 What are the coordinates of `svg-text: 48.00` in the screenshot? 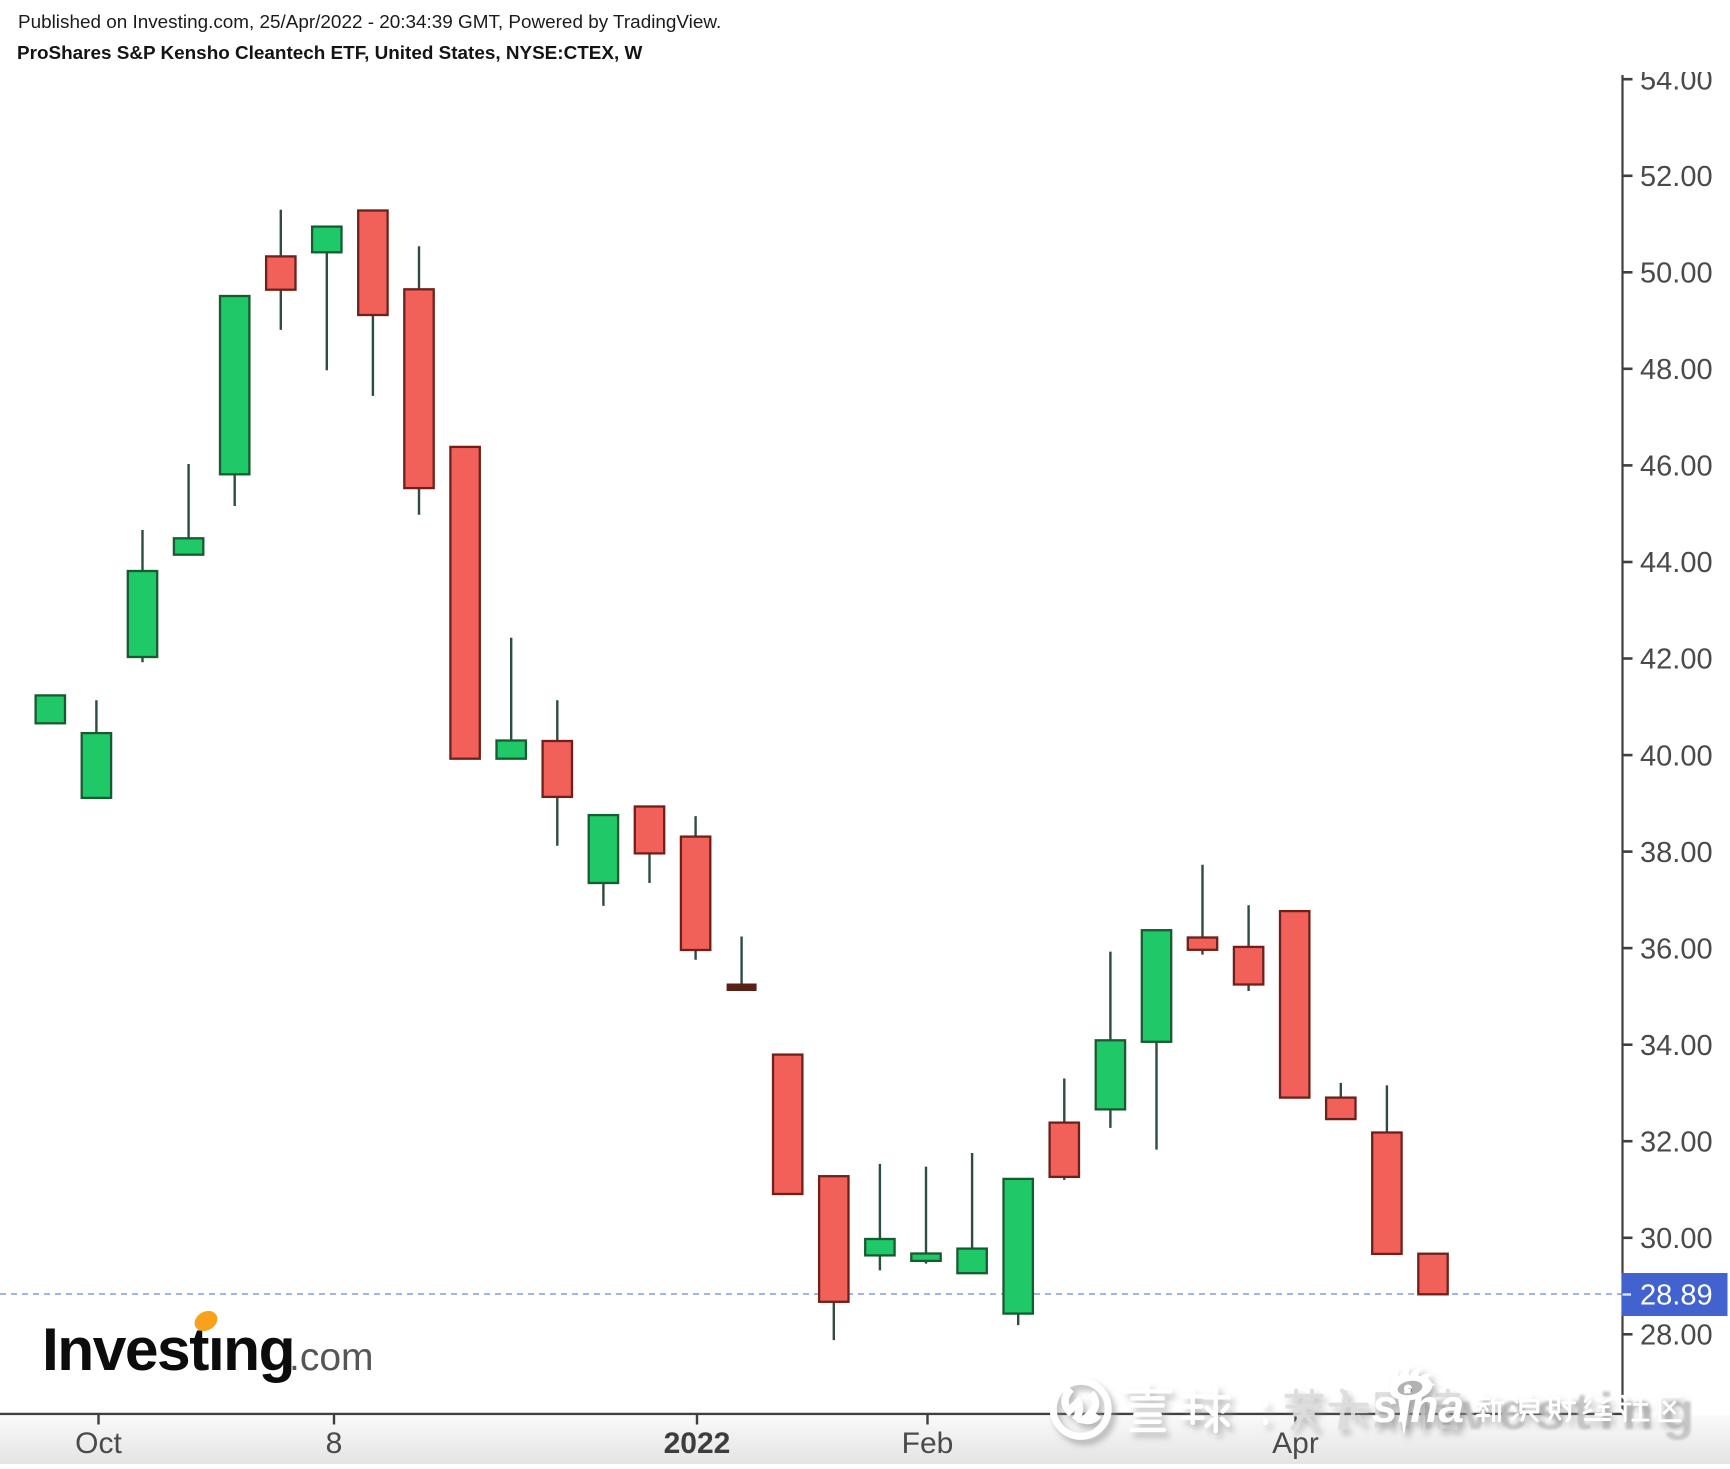 It's located at (1676, 370).